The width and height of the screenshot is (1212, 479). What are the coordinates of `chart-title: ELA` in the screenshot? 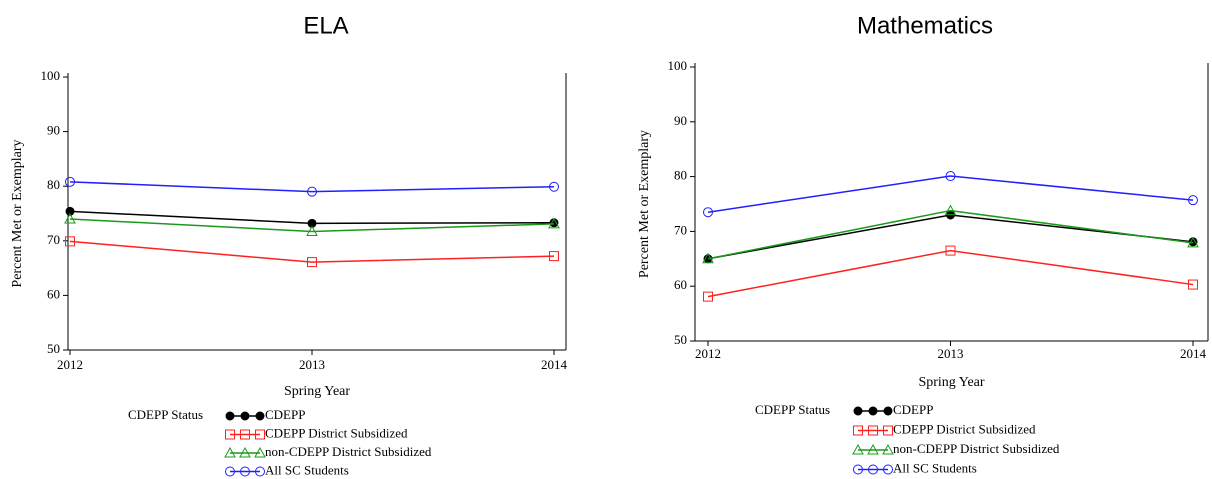 It's located at (325, 25).